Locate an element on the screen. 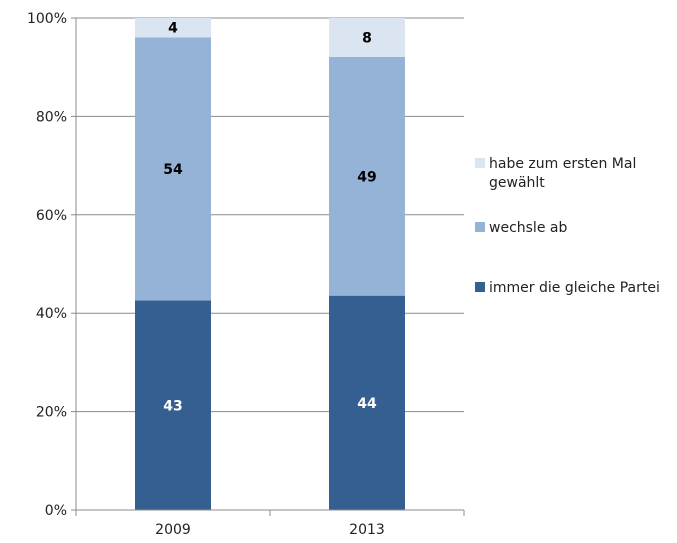  data-label: 4 is located at coordinates (173, 29).